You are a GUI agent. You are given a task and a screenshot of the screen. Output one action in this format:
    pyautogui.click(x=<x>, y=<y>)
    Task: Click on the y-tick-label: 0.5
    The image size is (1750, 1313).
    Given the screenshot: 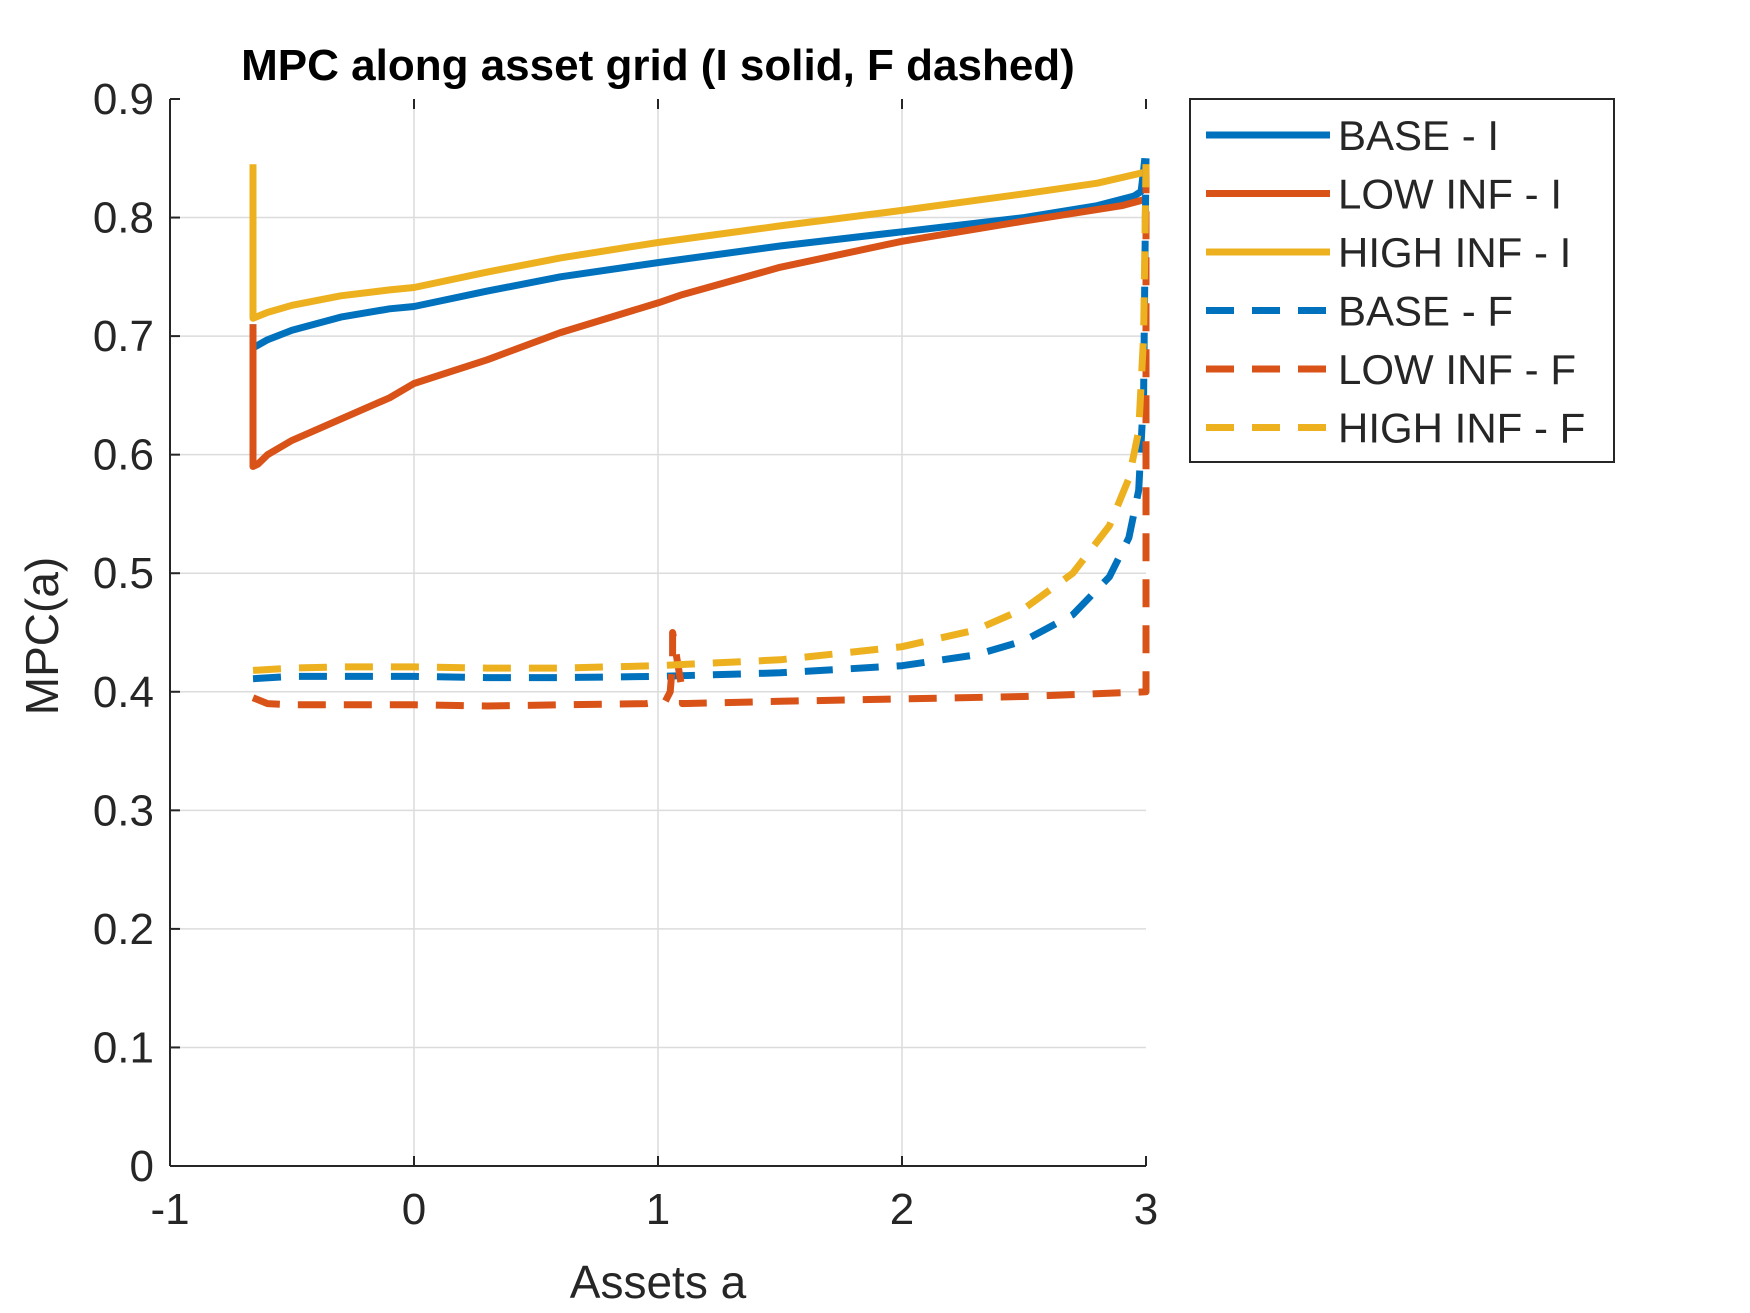 What is the action you would take?
    pyautogui.click(x=123, y=573)
    